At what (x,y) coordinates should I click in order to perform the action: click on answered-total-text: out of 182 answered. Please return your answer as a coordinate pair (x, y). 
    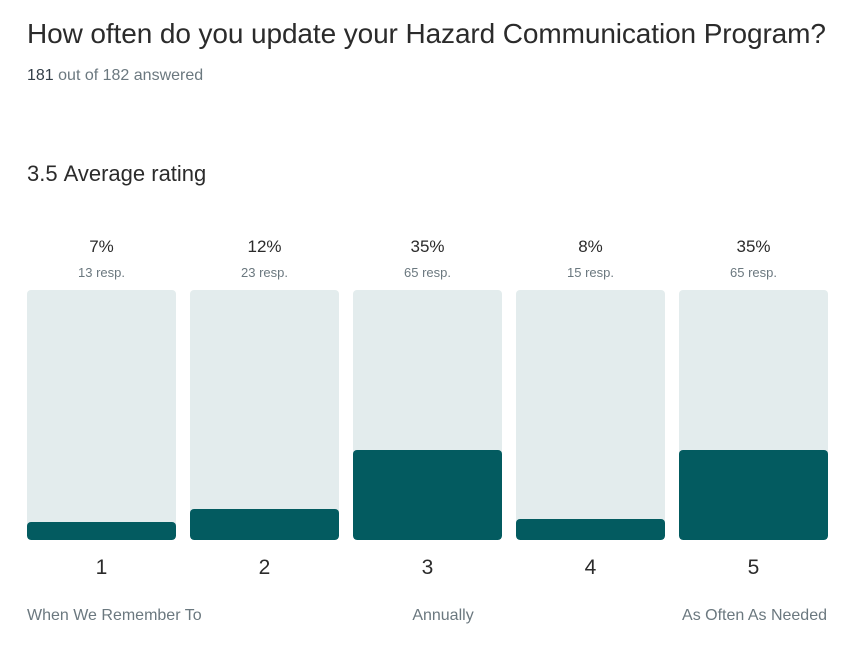
    Looking at the image, I should click on (131, 75).